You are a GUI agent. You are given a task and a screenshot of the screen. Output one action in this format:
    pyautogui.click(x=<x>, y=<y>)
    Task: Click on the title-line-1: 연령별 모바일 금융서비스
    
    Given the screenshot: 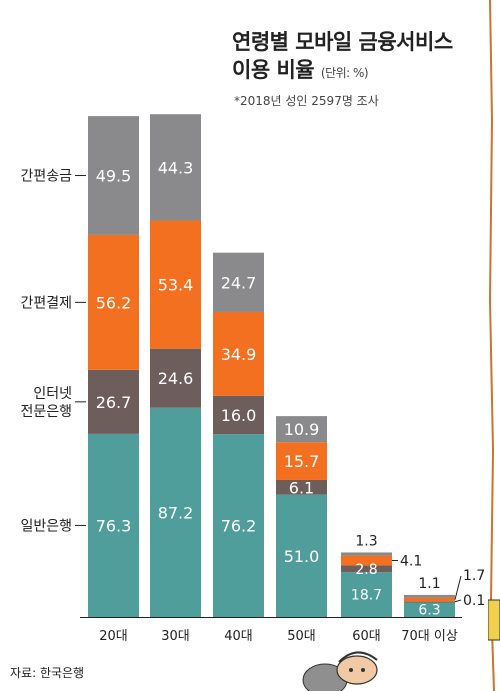 What is the action you would take?
    pyautogui.click(x=342, y=42)
    